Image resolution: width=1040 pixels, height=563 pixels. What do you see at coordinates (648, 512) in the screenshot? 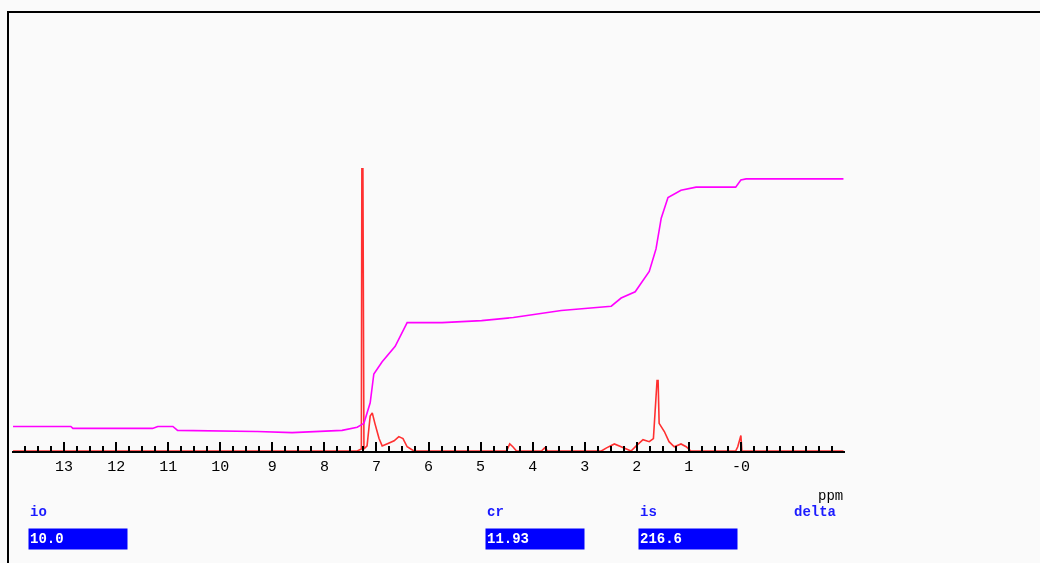
I see `text: is` at bounding box center [648, 512].